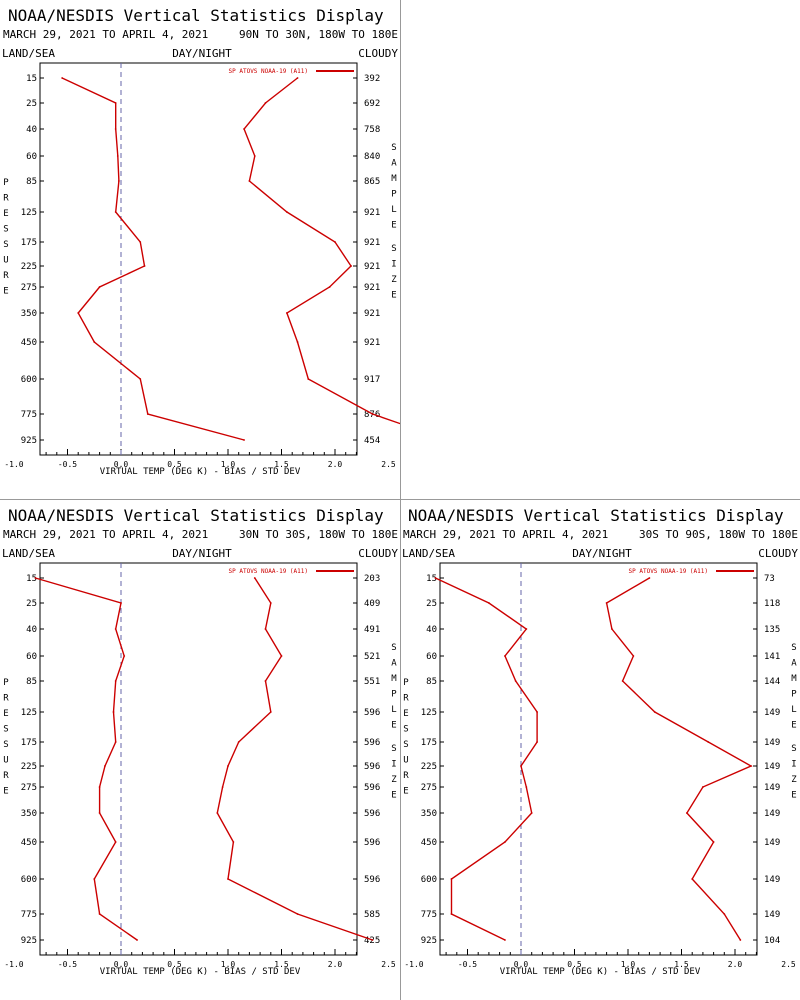 This screenshot has width=800, height=1000. Describe the element at coordinates (794, 695) in the screenshot. I see `ylabel-right-letter: P` at that location.